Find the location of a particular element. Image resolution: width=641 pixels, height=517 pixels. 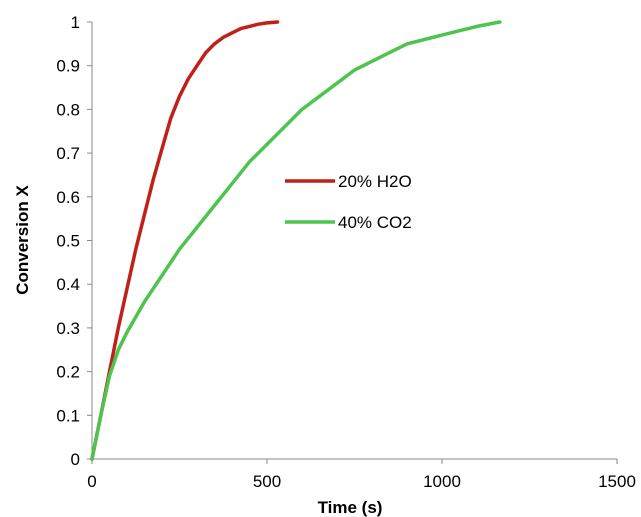

x-axis-ticks: 0 500 1000 1500 is located at coordinates (361, 475).